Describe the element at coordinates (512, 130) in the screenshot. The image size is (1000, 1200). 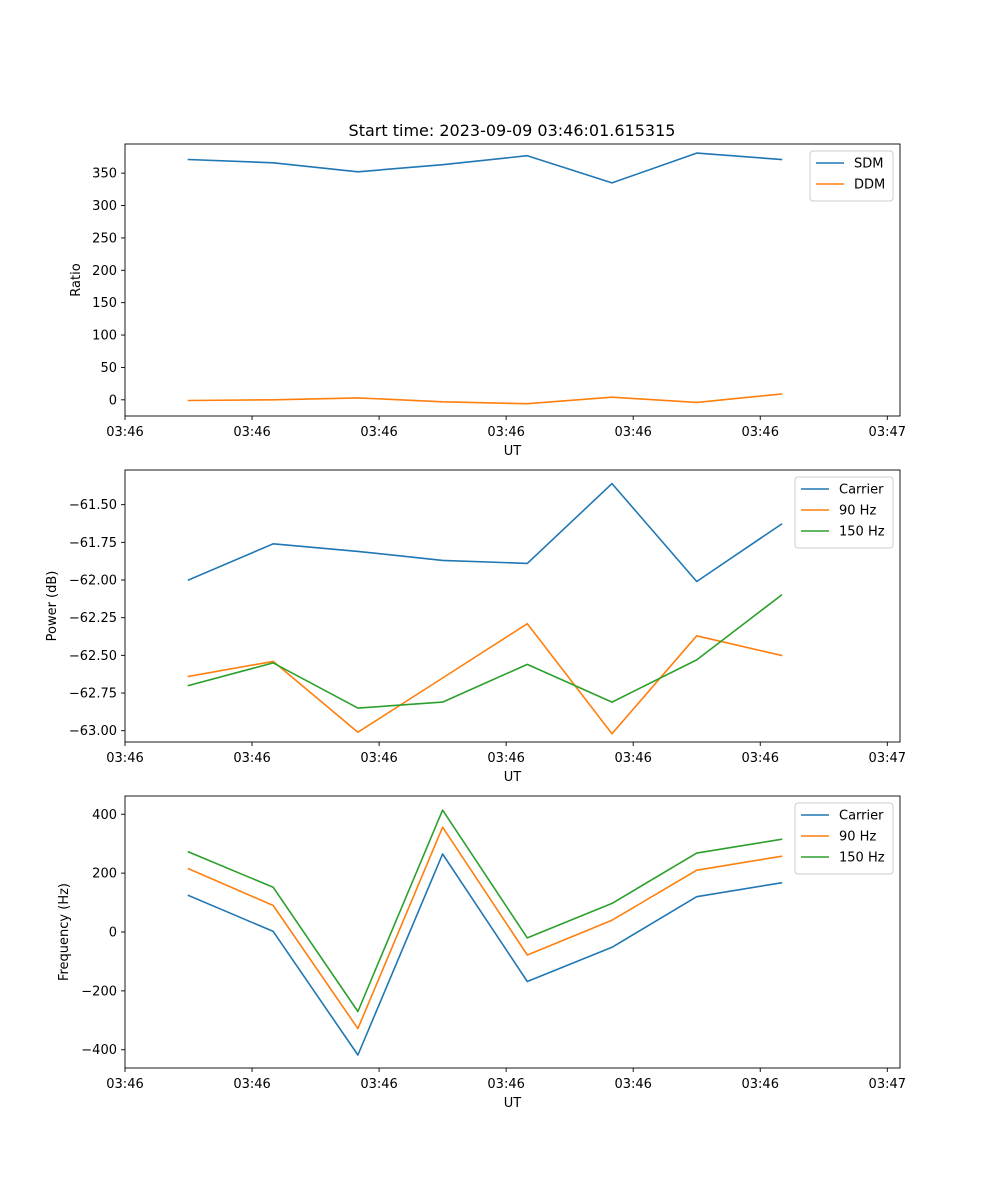
I see `figure-title: Start time: 2023-09-09 03:46:01.615315` at that location.